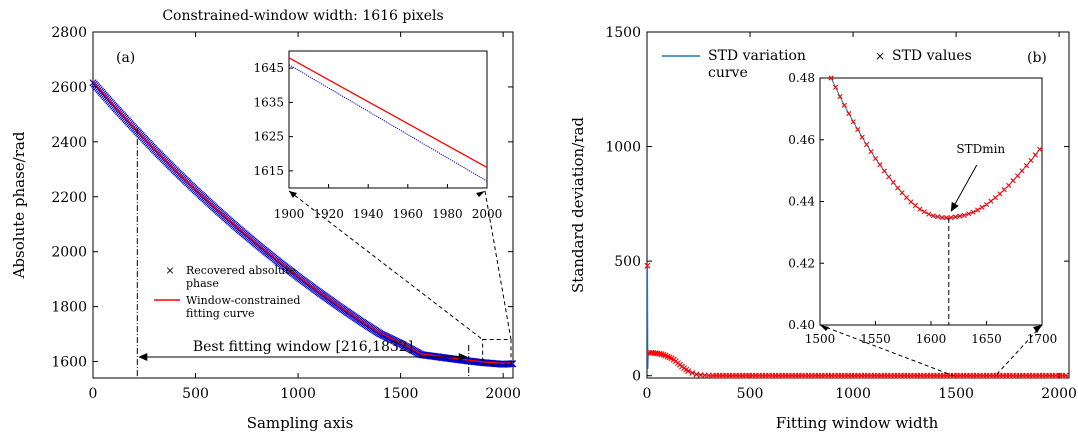 This screenshot has width=1078, height=437. I want to click on zoom-connector-a-left, so click(385, 265).